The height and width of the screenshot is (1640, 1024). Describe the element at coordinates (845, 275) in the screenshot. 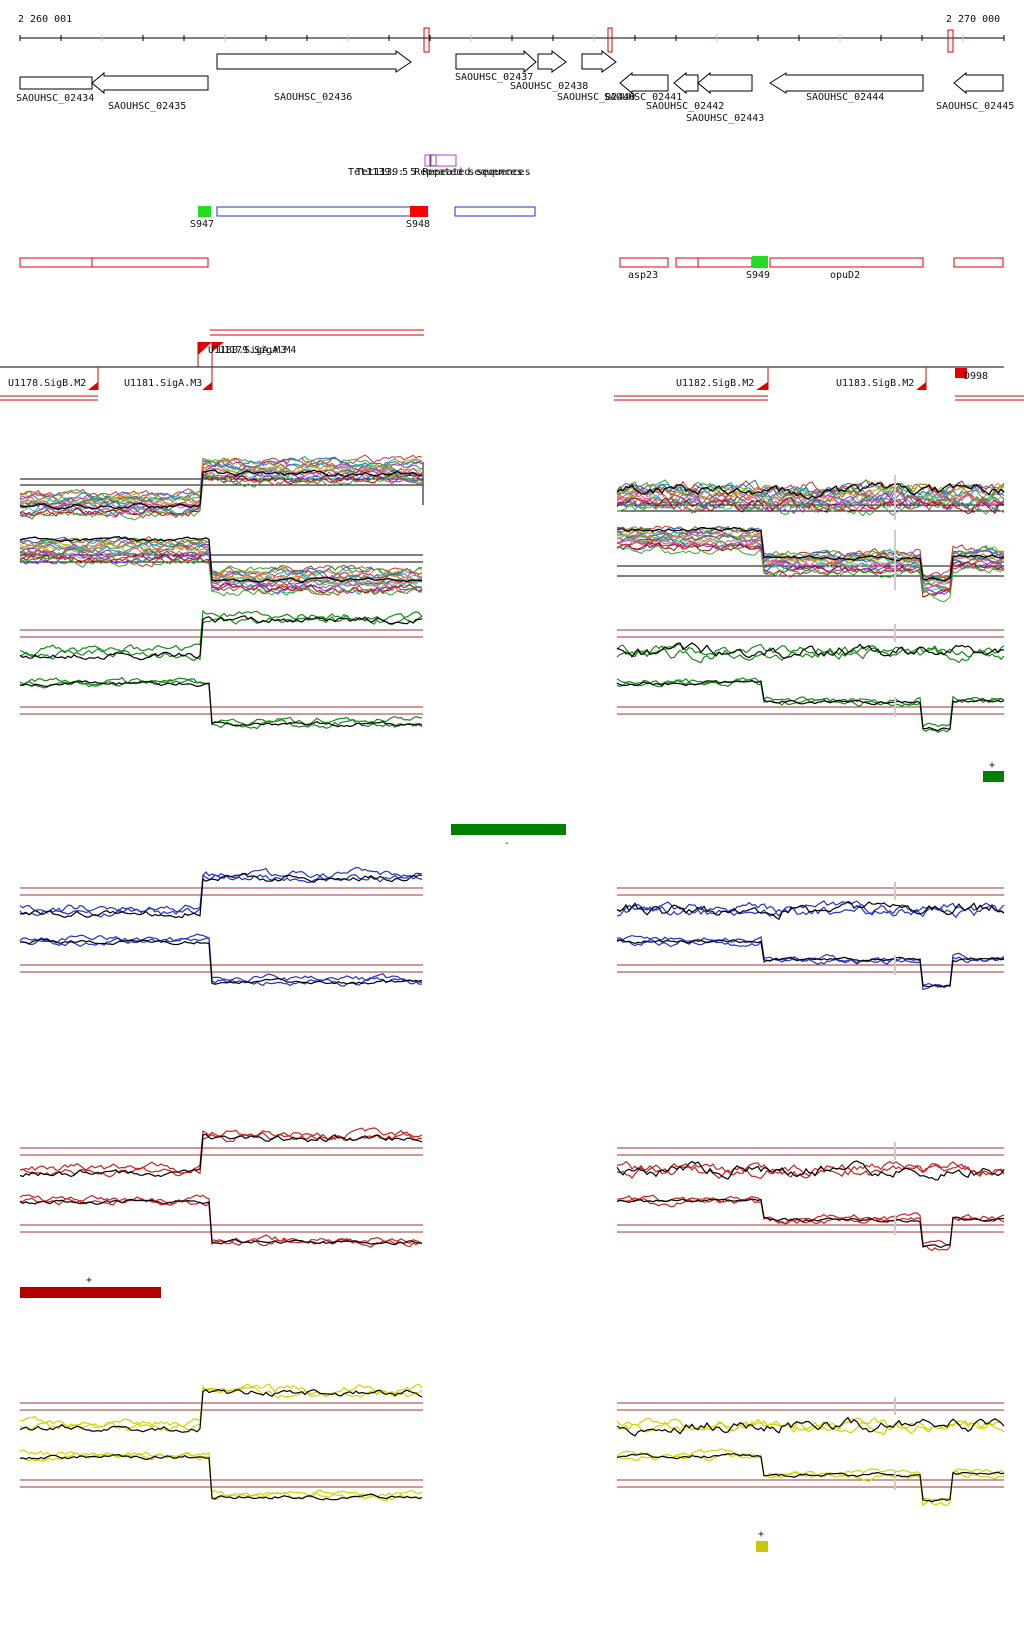

I see `feature-label: opuD2` at that location.